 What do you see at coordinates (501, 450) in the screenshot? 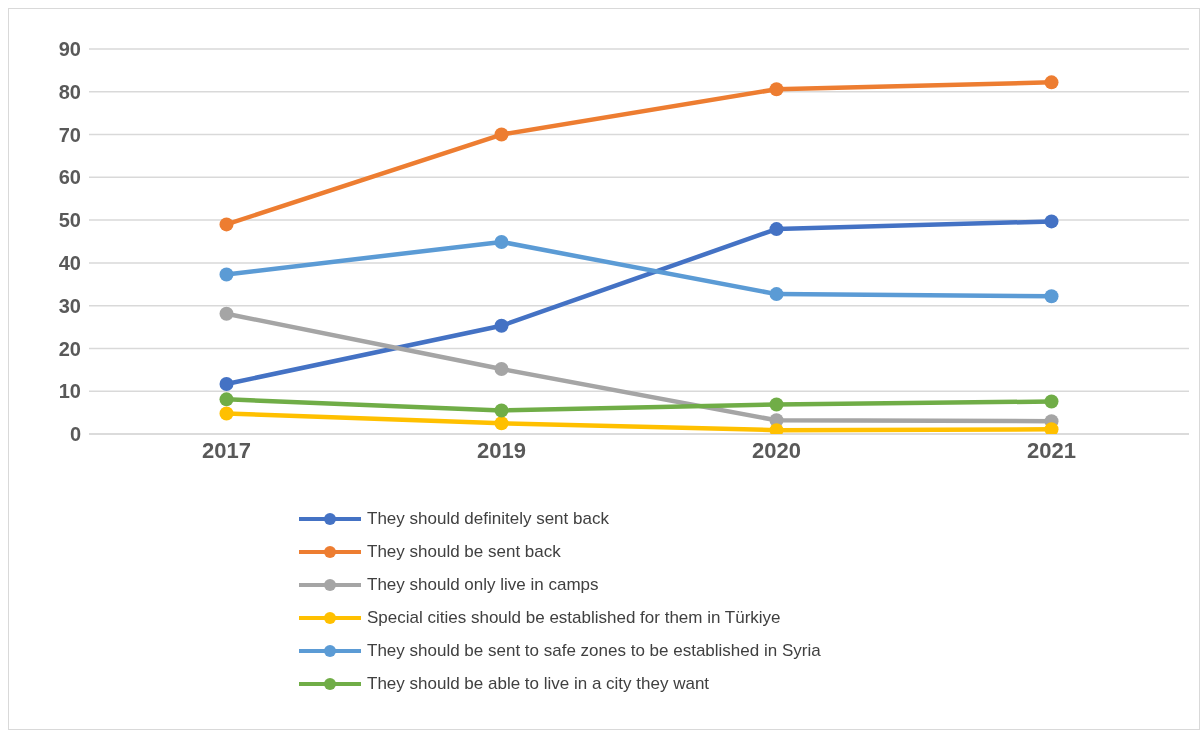
I see `x-tick-label: 2019` at bounding box center [501, 450].